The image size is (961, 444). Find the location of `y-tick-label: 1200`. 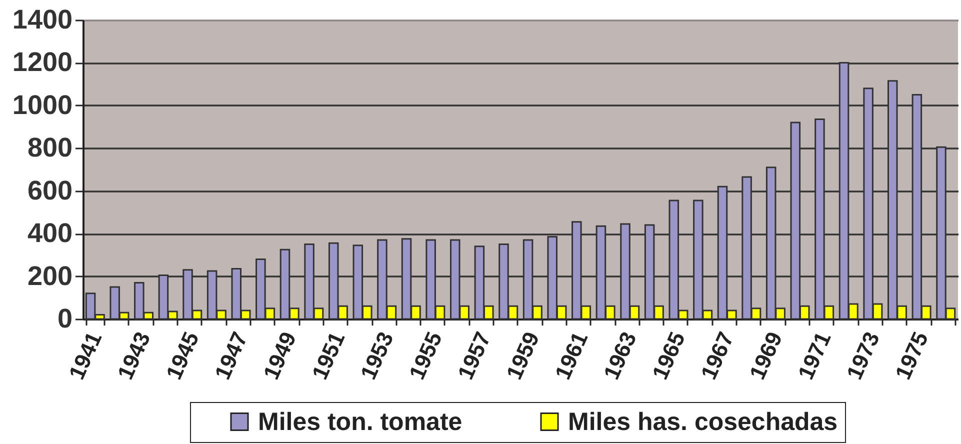

y-tick-label: 1200 is located at coordinates (42, 62).